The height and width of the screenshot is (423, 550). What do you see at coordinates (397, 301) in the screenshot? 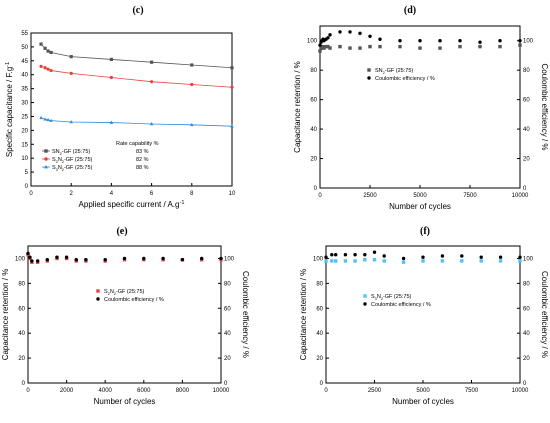
I see `legend: S3N2-GF (25:75)Coulombic efficiency / %` at bounding box center [397, 301].